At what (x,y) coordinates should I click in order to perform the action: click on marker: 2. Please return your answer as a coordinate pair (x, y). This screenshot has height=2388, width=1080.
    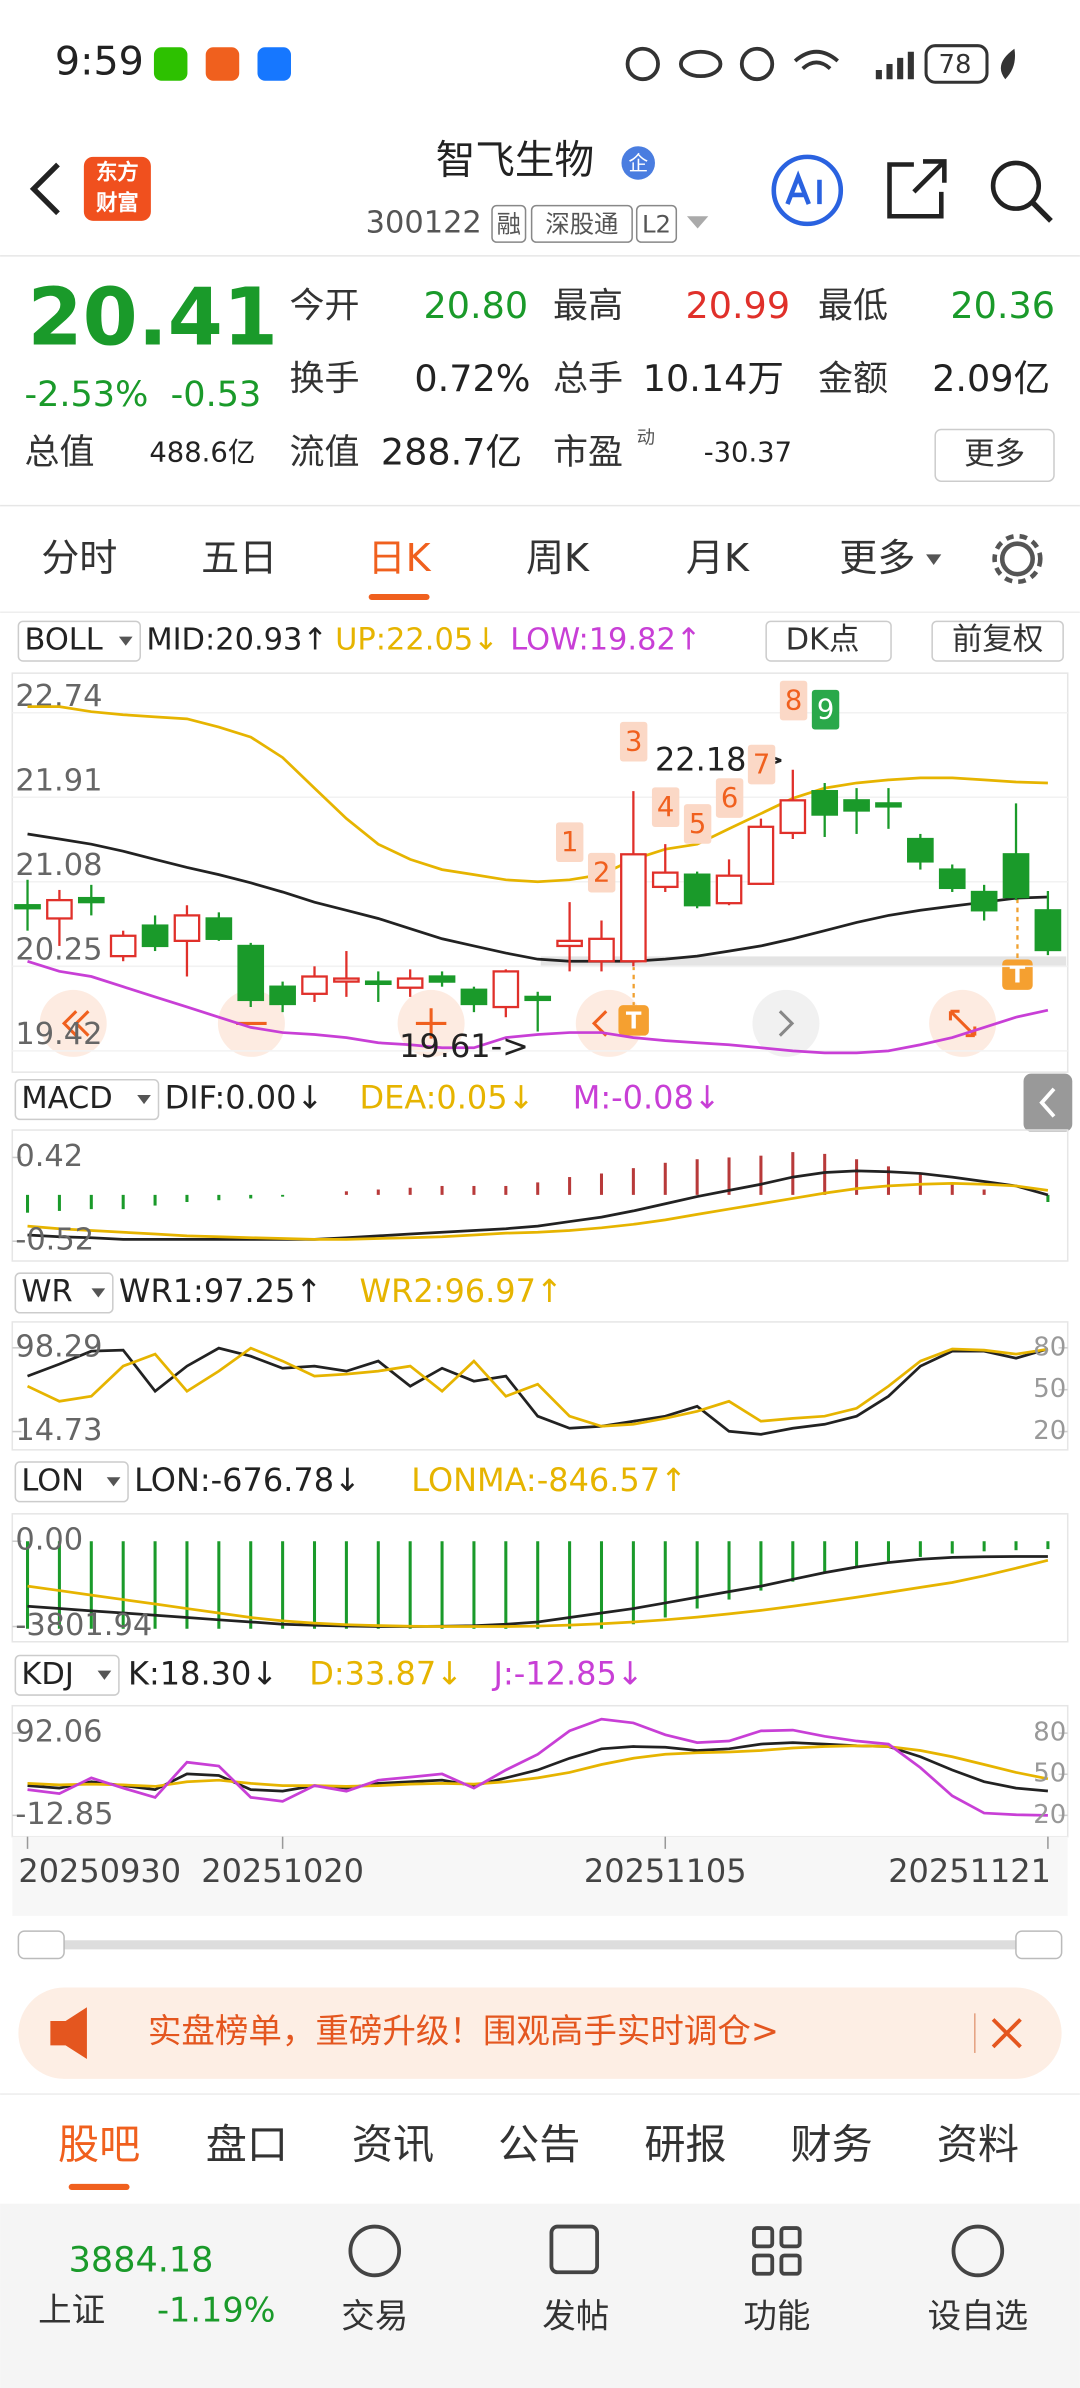
    Looking at the image, I should click on (601, 873).